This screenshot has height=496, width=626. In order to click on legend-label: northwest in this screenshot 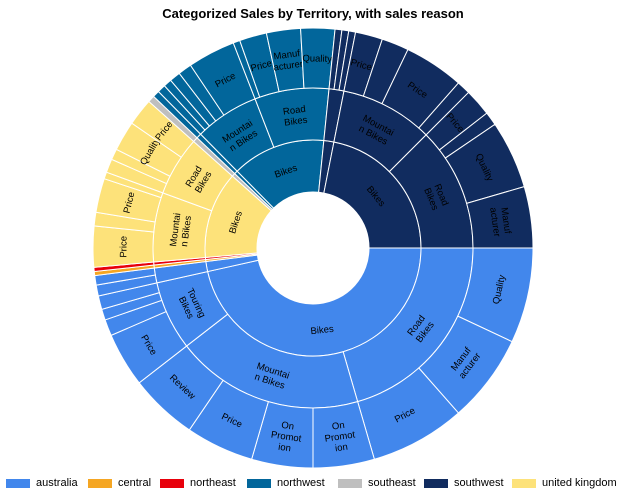, I will do `click(301, 483)`.